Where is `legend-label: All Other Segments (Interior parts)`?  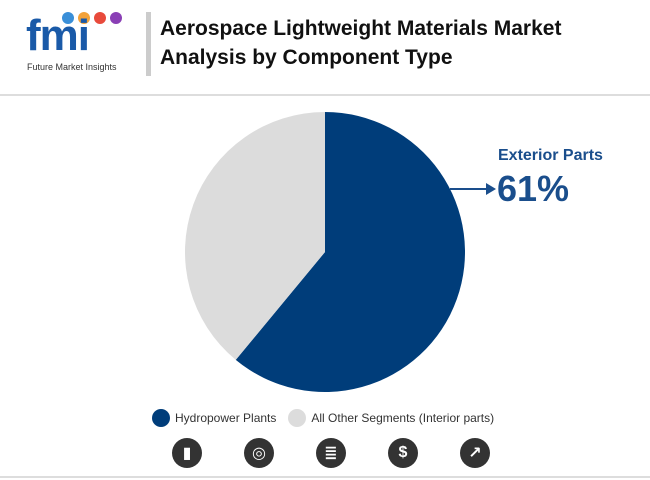
legend-label: All Other Segments (Interior parts) is located at coordinates (403, 418).